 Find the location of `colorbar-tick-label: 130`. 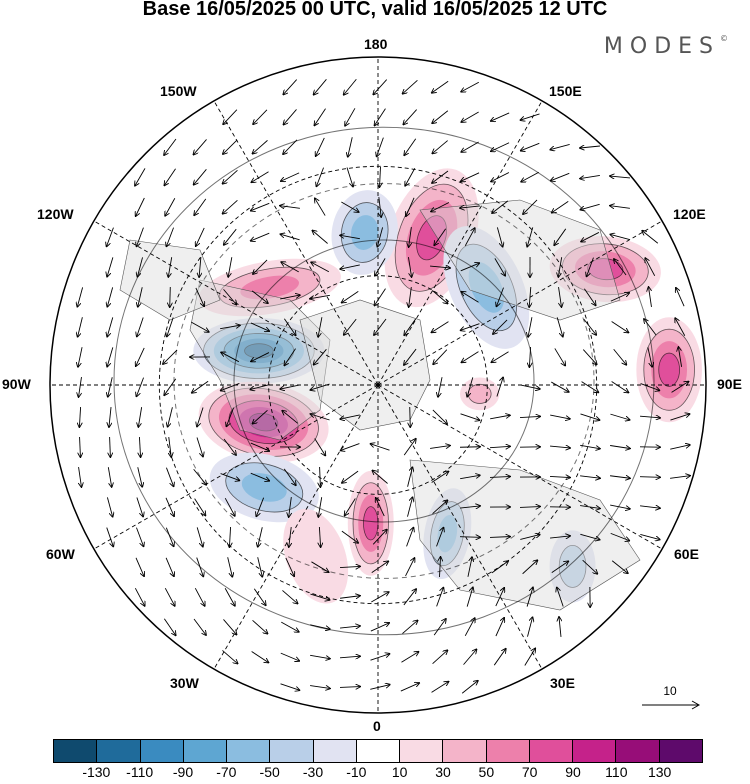

colorbar-tick-label: 130 is located at coordinates (659, 772).